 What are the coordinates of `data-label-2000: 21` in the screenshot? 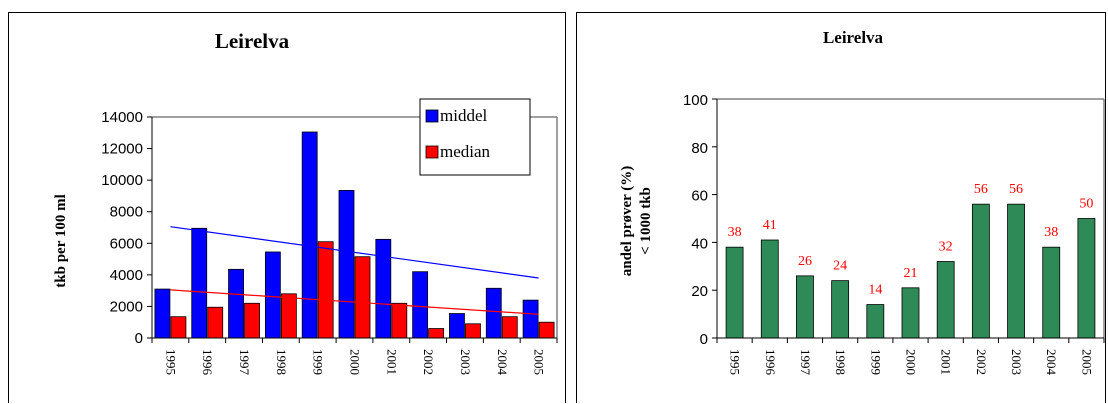 It's located at (911, 273).